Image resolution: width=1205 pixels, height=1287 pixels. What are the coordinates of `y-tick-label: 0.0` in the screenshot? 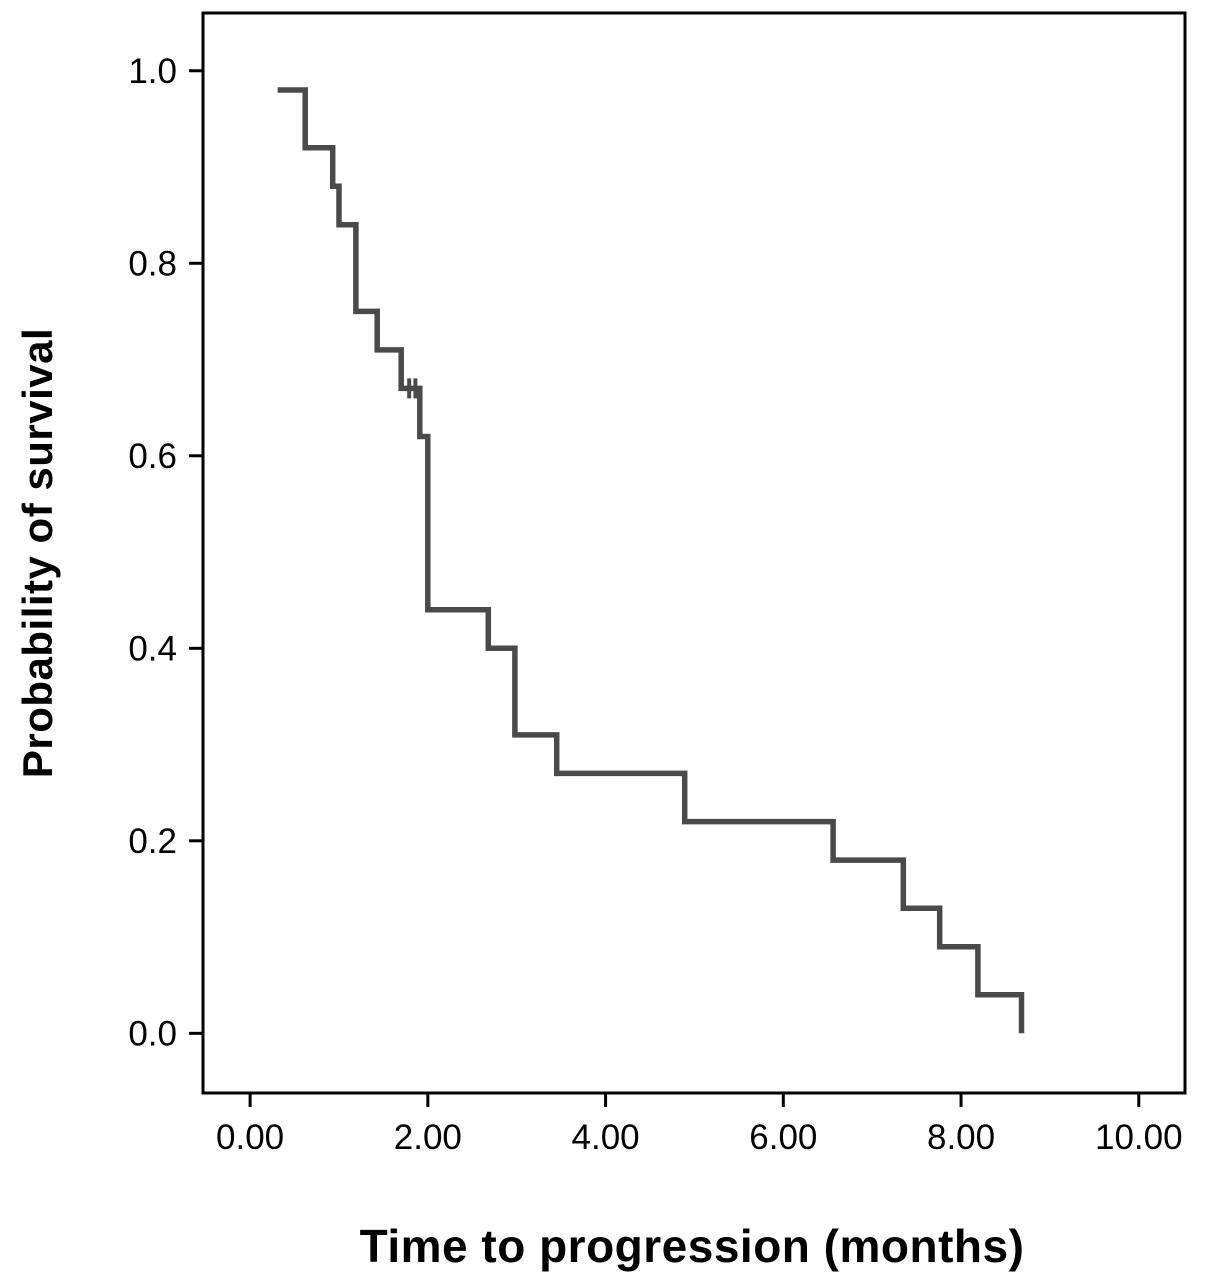 It's located at (152, 1033).